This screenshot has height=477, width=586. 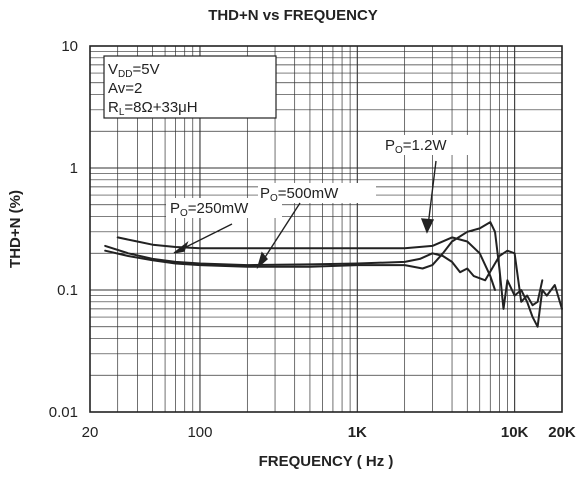 What do you see at coordinates (181, 247) in the screenshot?
I see `arrowhead-250mw` at bounding box center [181, 247].